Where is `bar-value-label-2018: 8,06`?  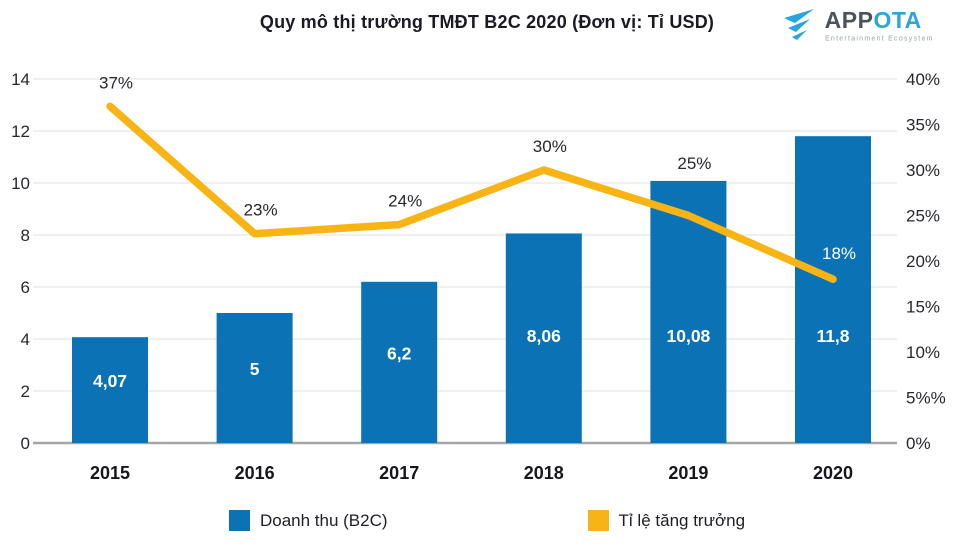 bar-value-label-2018: 8,06 is located at coordinates (544, 336).